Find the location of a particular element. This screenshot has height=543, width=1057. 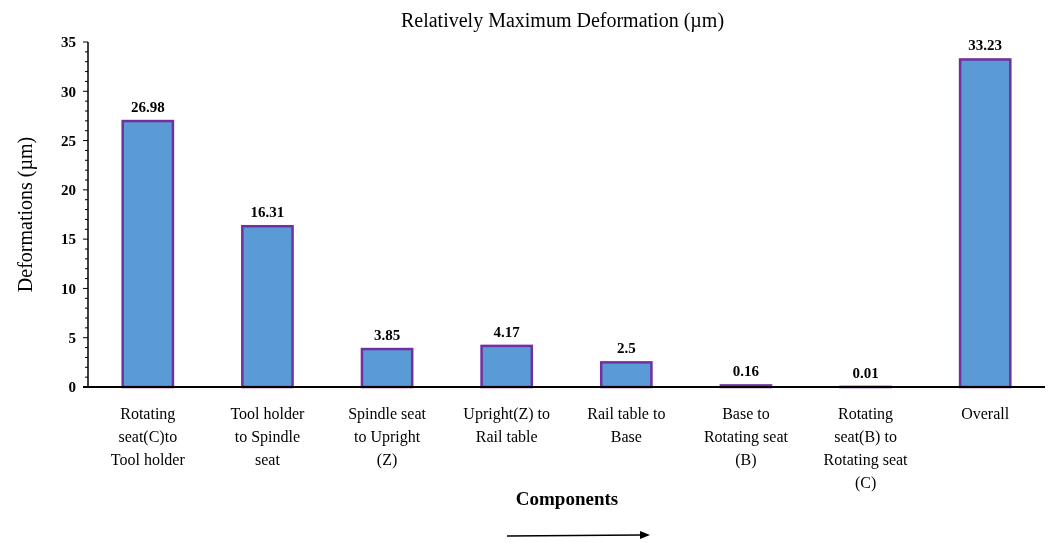

x-tick-label: Rail table to Base is located at coordinates (626, 425).